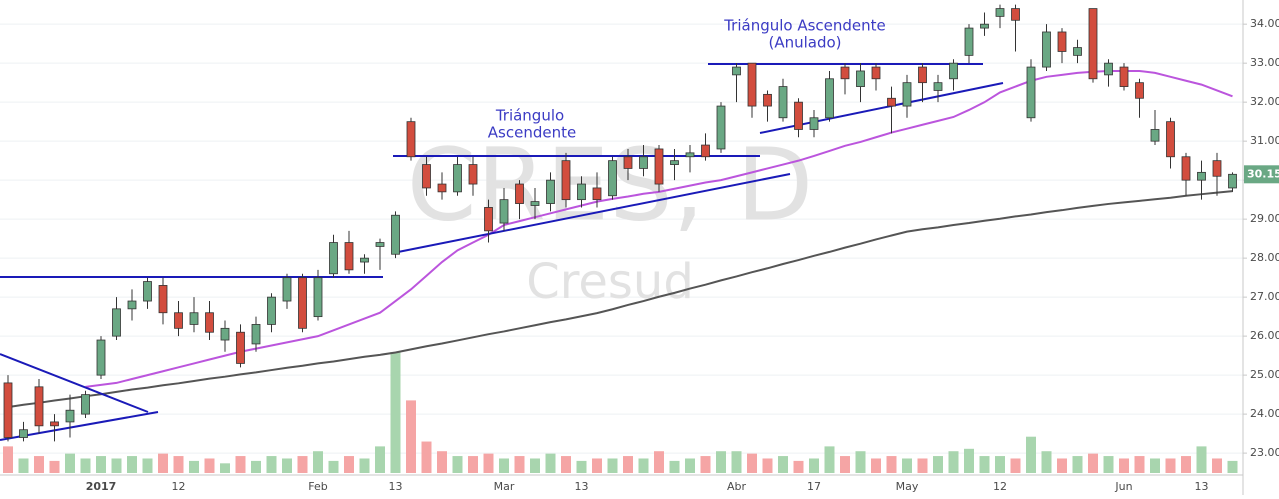 The image size is (1279, 499). I want to click on y-tick-label: 32.00, so click(1264, 101).